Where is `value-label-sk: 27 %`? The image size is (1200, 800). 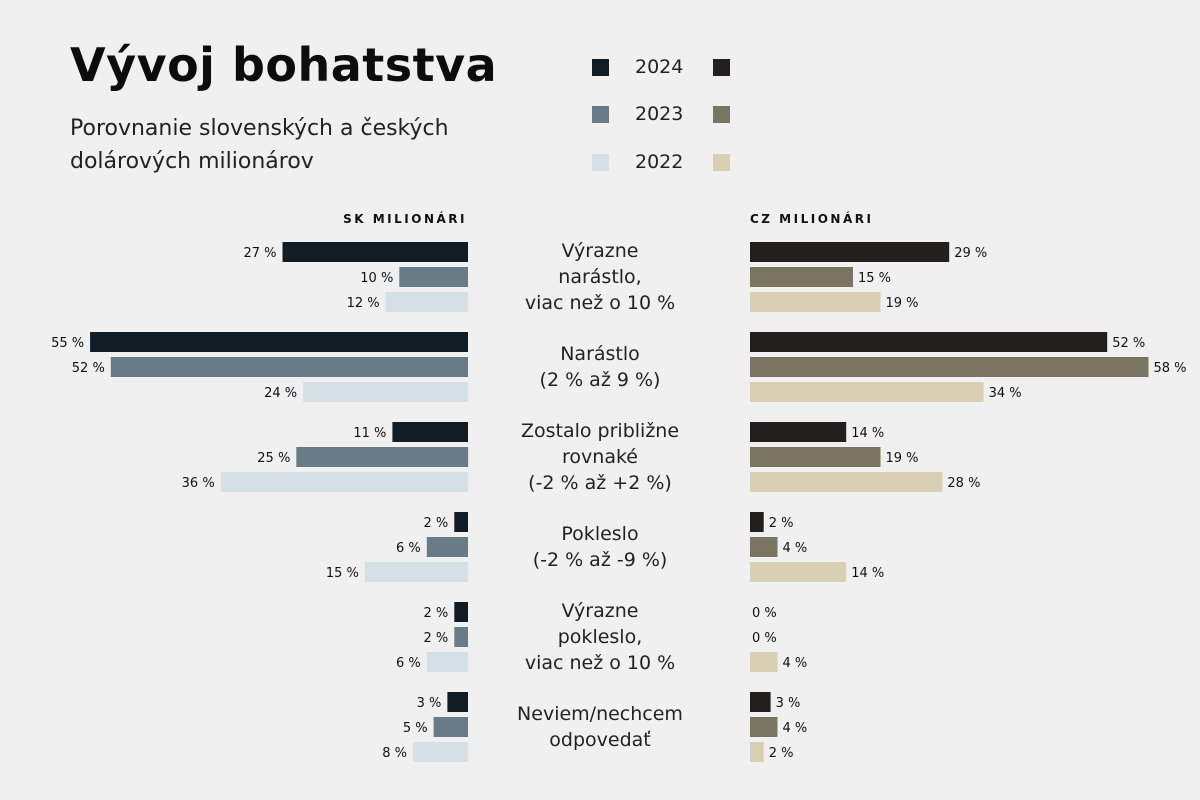 value-label-sk: 27 % is located at coordinates (259, 253).